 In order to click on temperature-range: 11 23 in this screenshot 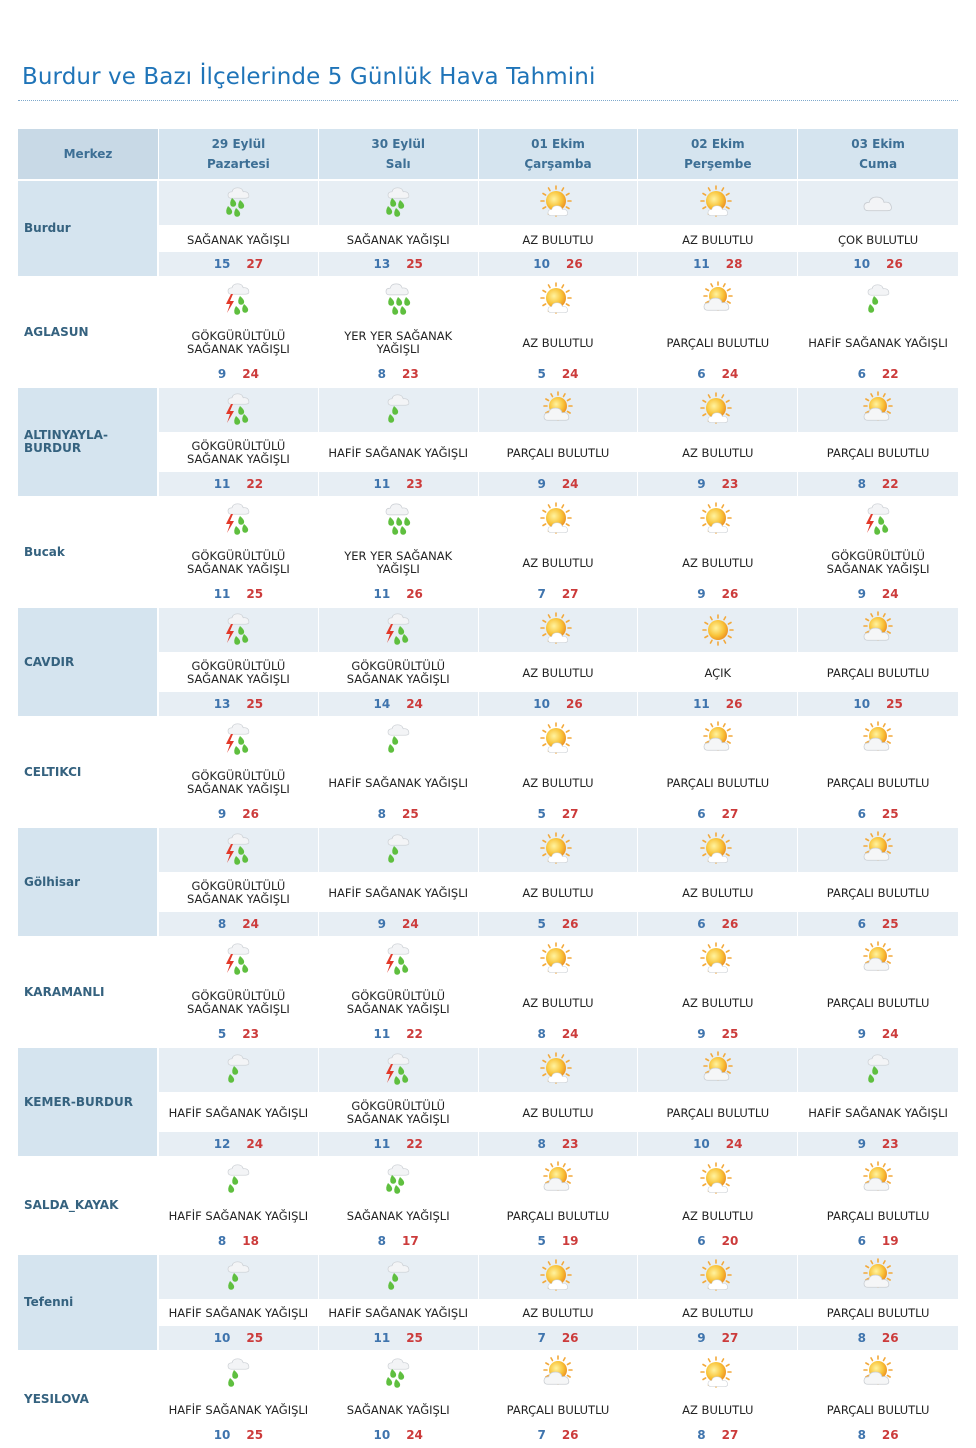, I will do `click(398, 484)`.